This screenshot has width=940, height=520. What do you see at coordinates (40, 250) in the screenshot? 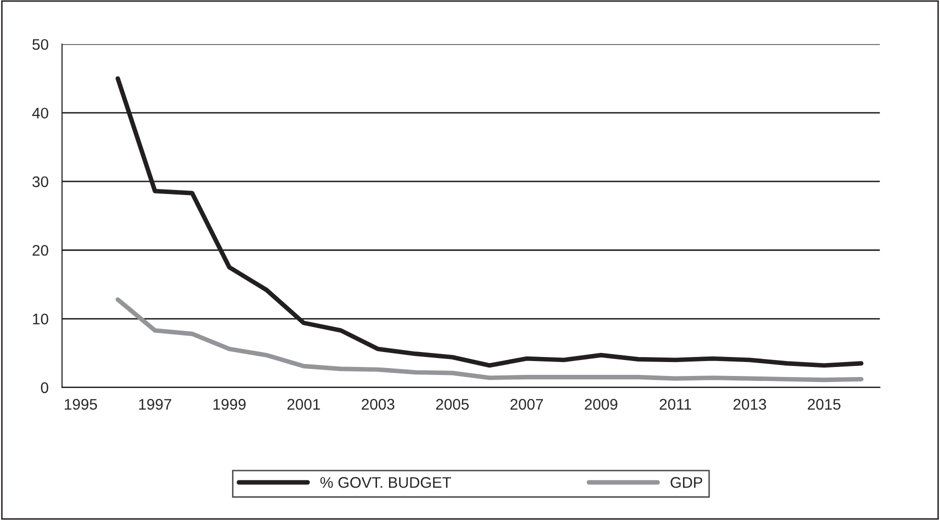
I see `y-tick-label: 20` at bounding box center [40, 250].